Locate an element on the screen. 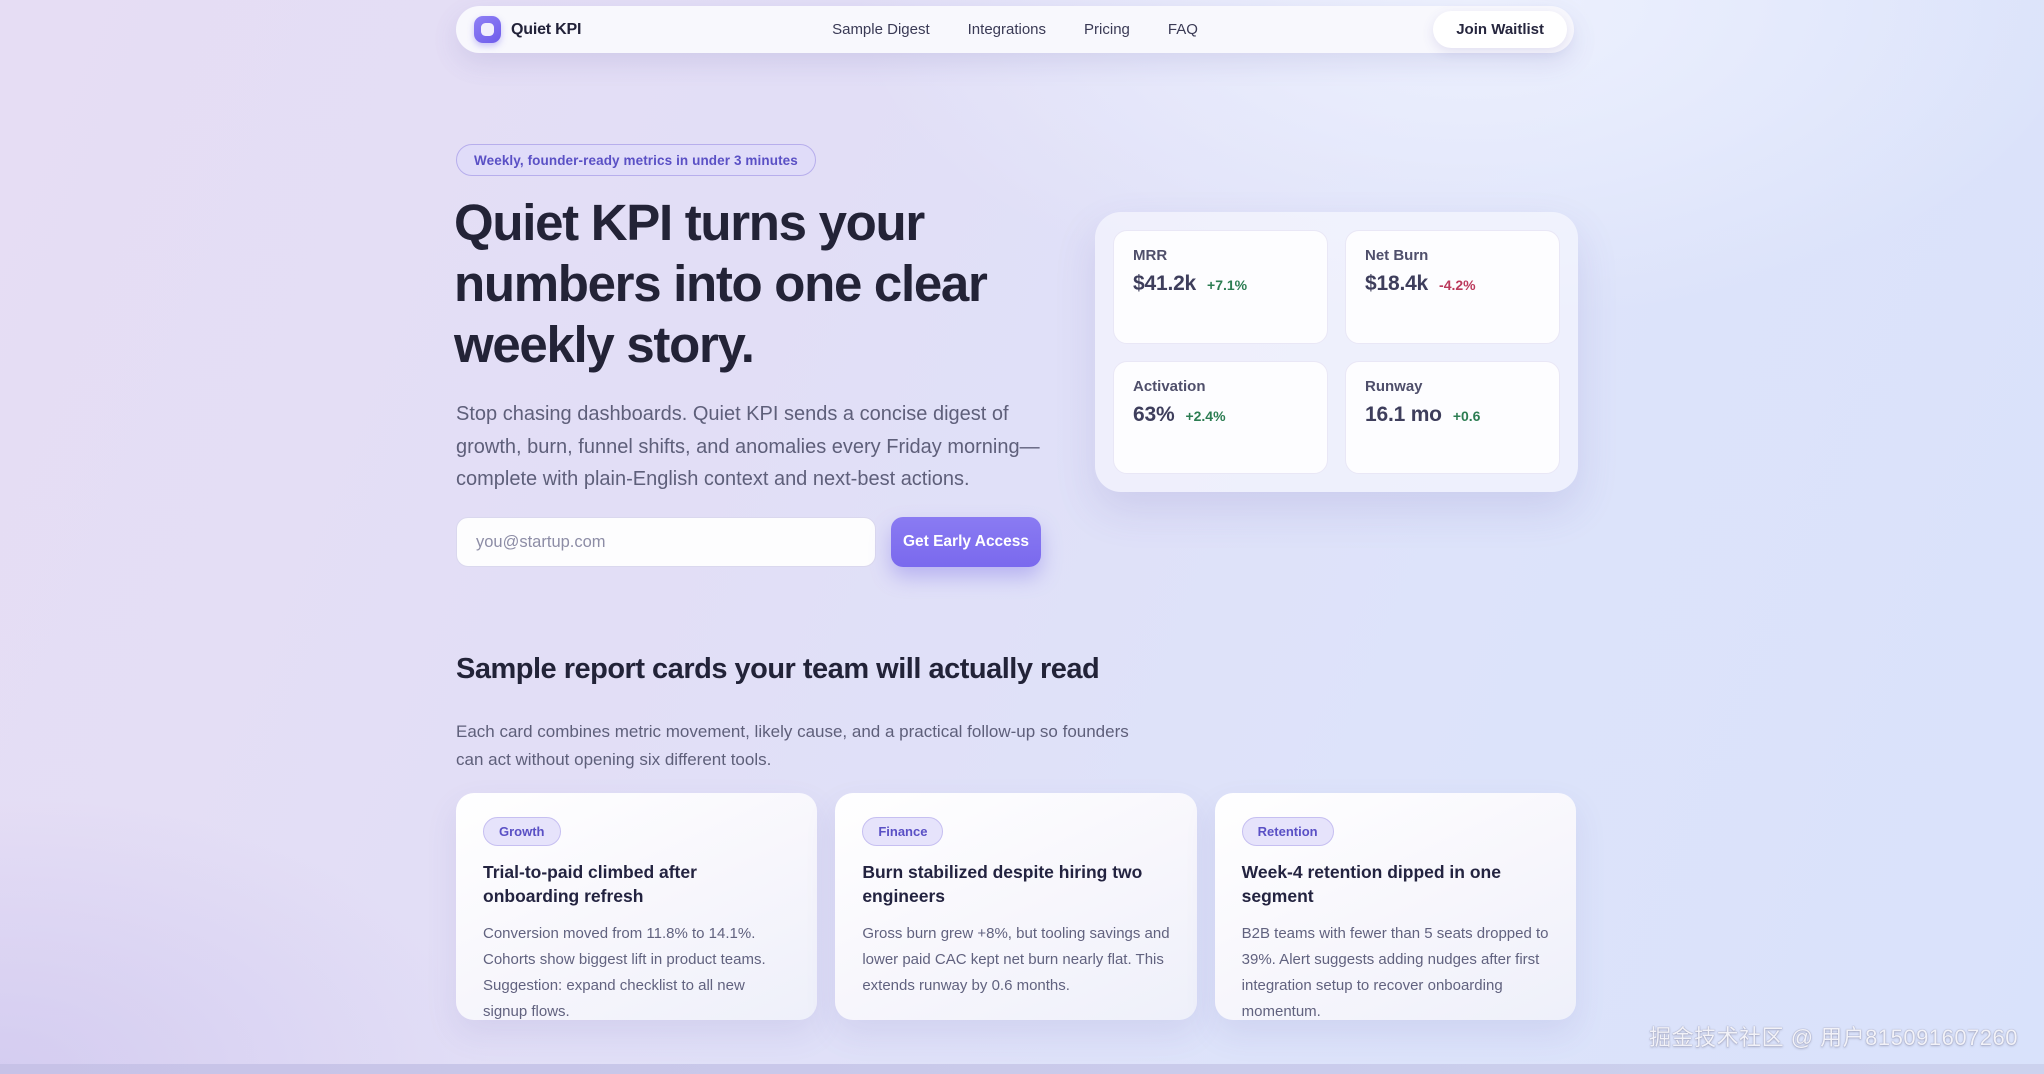  kpi-value: 16.1 mo is located at coordinates (1403, 414).